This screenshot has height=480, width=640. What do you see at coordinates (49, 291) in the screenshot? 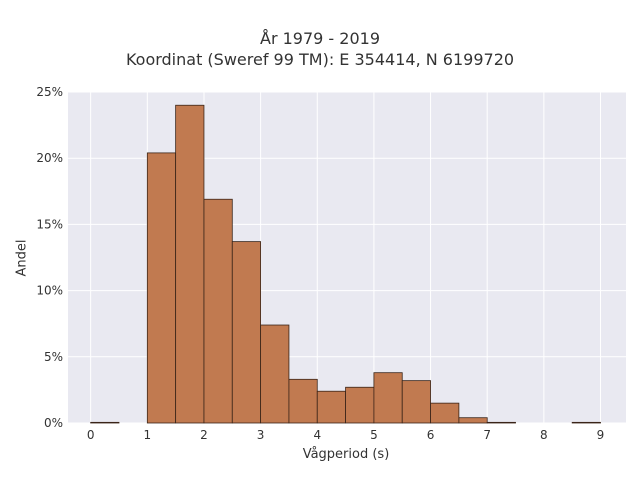
I see `y-tick-label: 10%` at bounding box center [49, 291].